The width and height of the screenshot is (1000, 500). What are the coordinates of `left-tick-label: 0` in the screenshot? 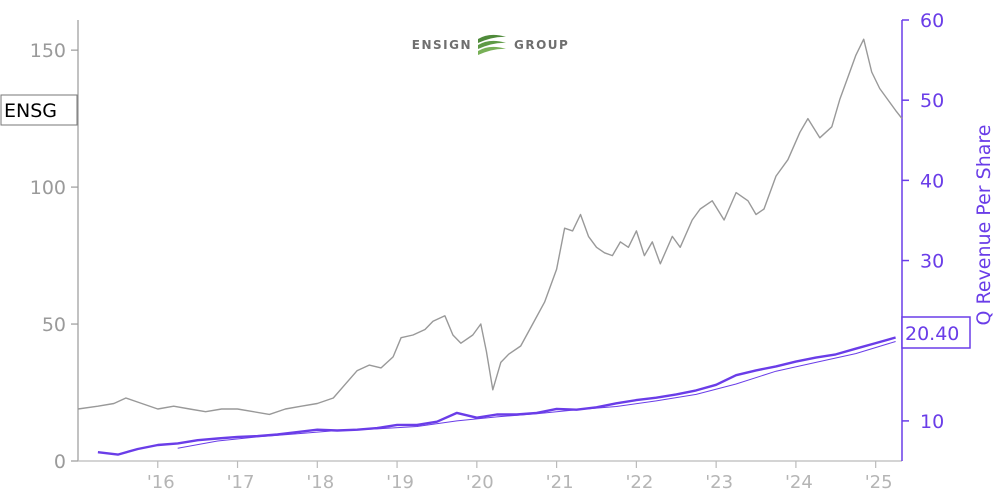 It's located at (60, 462).